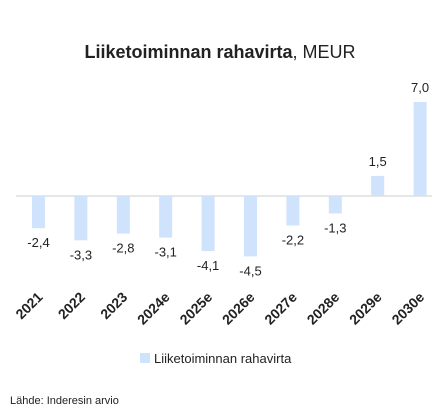 Image resolution: width=440 pixels, height=407 pixels. Describe the element at coordinates (420, 149) in the screenshot. I see `bar-2030e` at that location.